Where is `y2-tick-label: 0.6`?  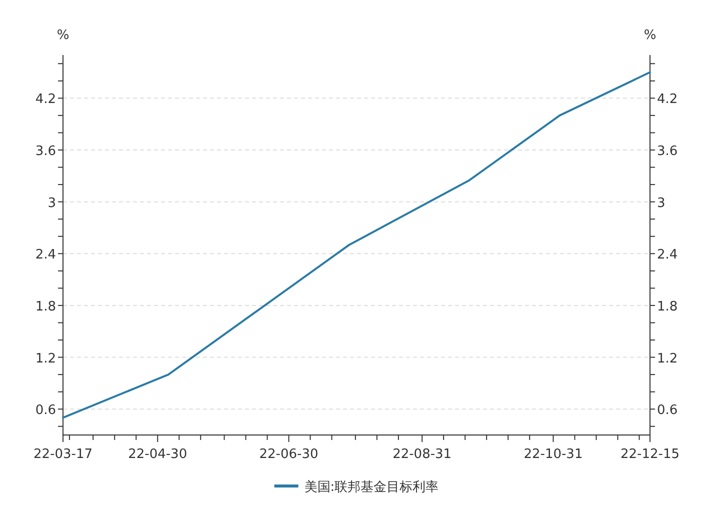 y2-tick-label: 0.6 is located at coordinates (667, 410).